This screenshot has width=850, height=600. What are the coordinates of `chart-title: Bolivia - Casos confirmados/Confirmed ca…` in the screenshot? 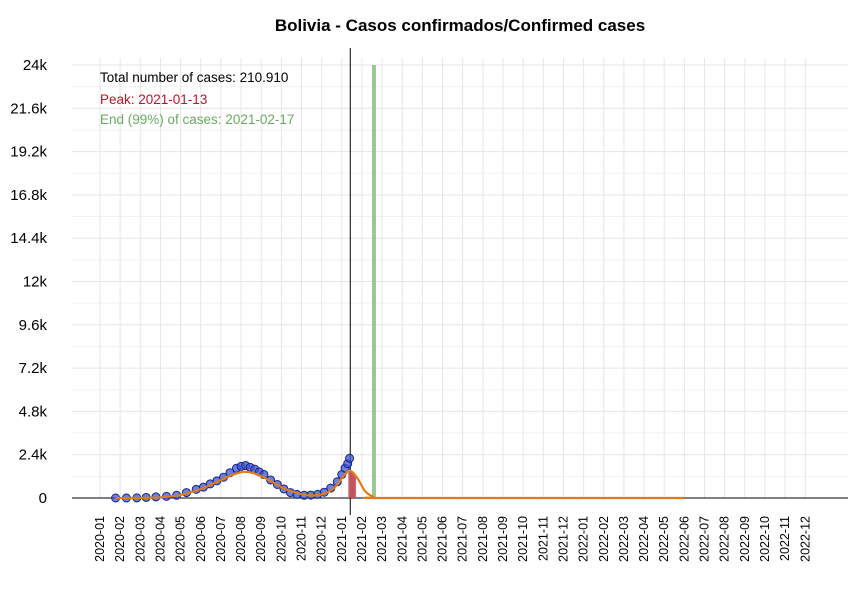 It's located at (460, 25).